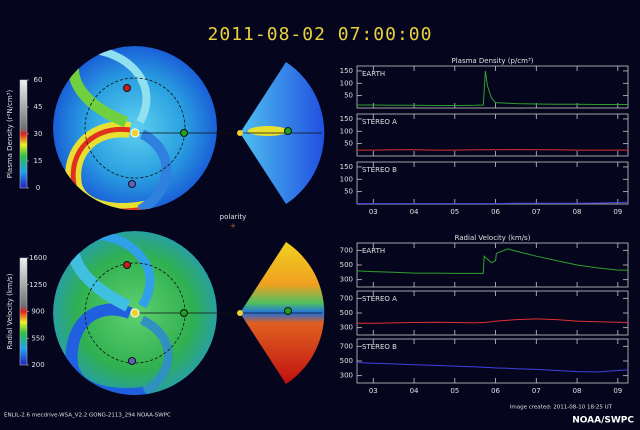 The width and height of the screenshot is (640, 430). What do you see at coordinates (603, 421) in the screenshot?
I see `brand: NOAA/SWPC` at bounding box center [603, 421].